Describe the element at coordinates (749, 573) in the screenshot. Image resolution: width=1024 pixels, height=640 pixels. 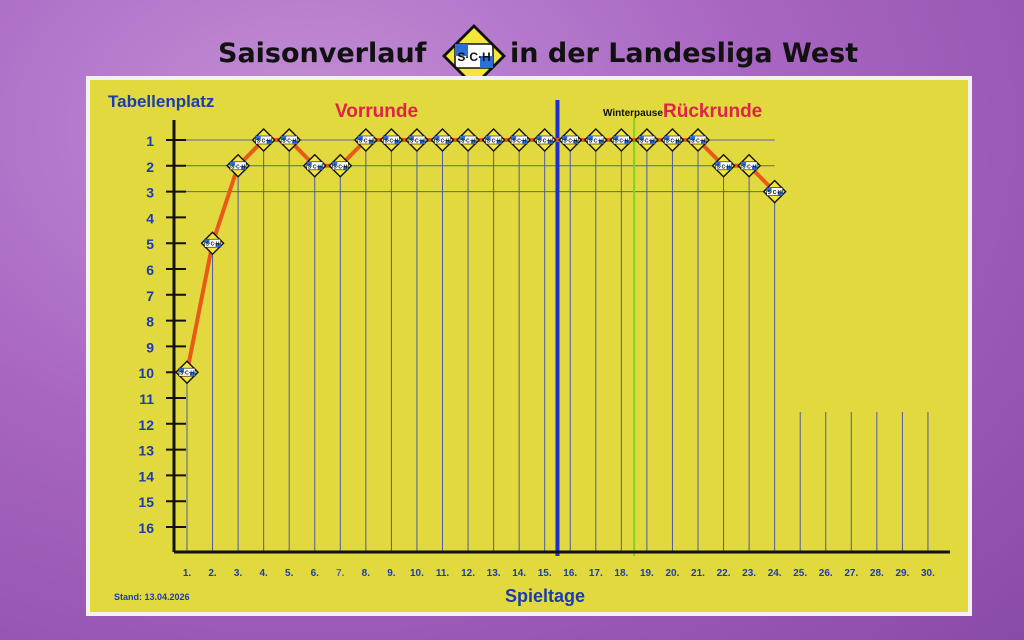
I see `x-tick-label-23: 23.` at that location.